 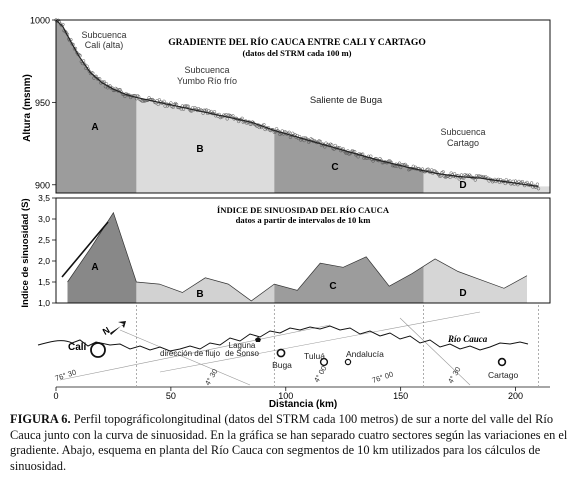 What do you see at coordinates (462, 132) in the screenshot?
I see `region-label-4a: Subcuenca` at bounding box center [462, 132].